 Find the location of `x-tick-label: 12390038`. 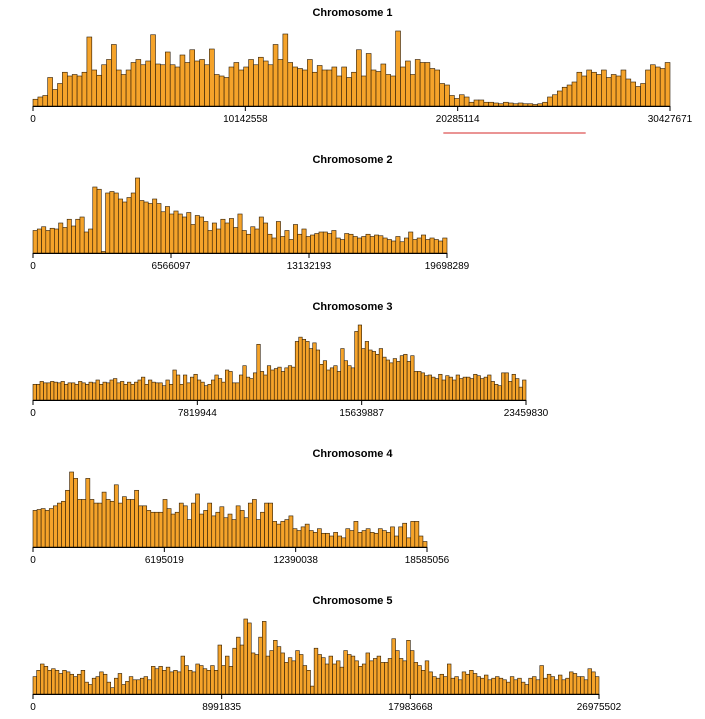

x-tick-label: 12390038 is located at coordinates (295, 560).